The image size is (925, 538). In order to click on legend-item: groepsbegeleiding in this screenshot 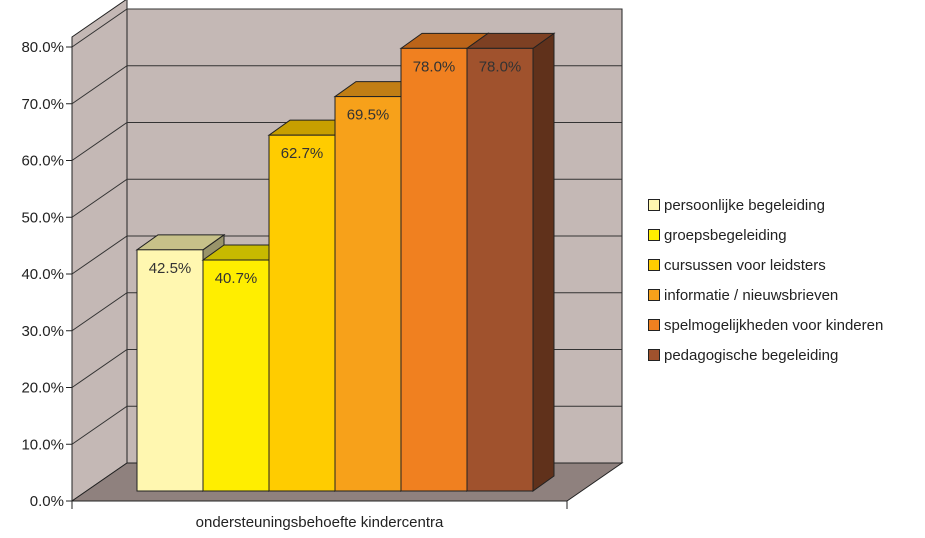, I will do `click(765, 235)`.